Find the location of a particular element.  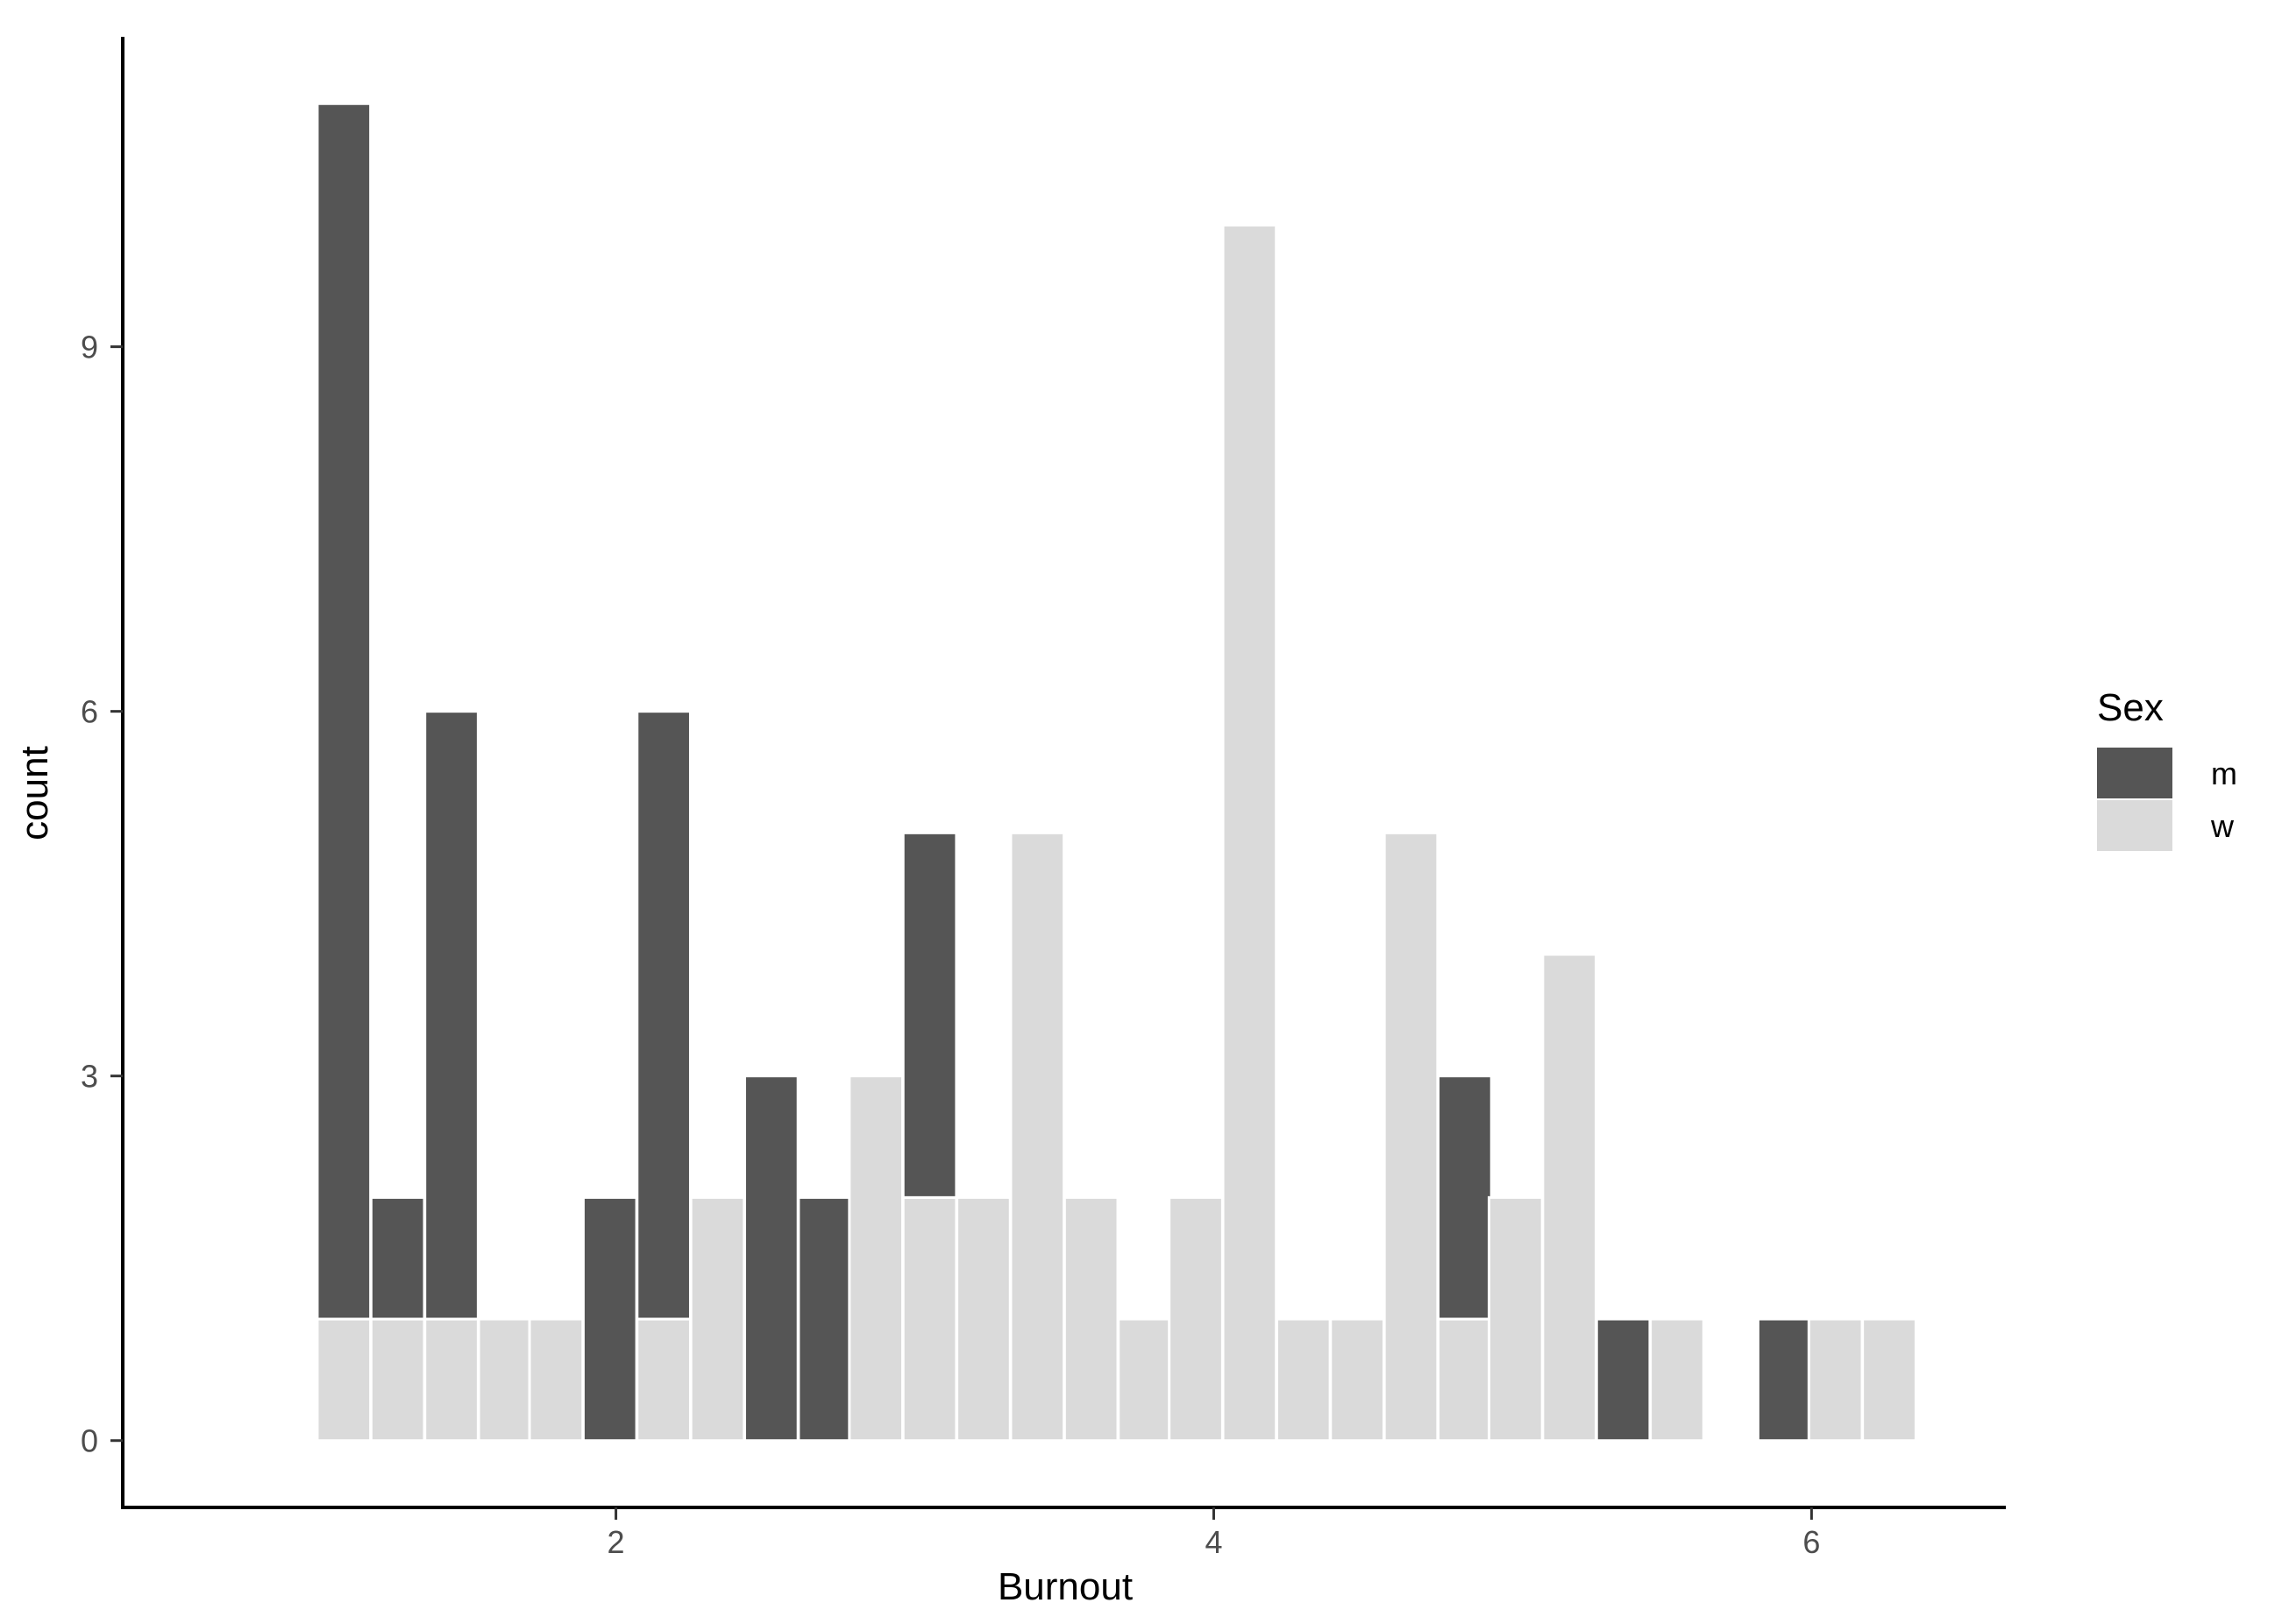

y-tick-label: 3 is located at coordinates (89, 1077).